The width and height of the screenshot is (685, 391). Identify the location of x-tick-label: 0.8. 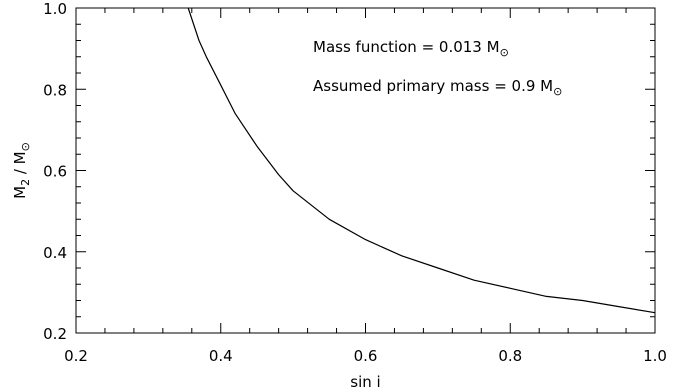
(510, 356).